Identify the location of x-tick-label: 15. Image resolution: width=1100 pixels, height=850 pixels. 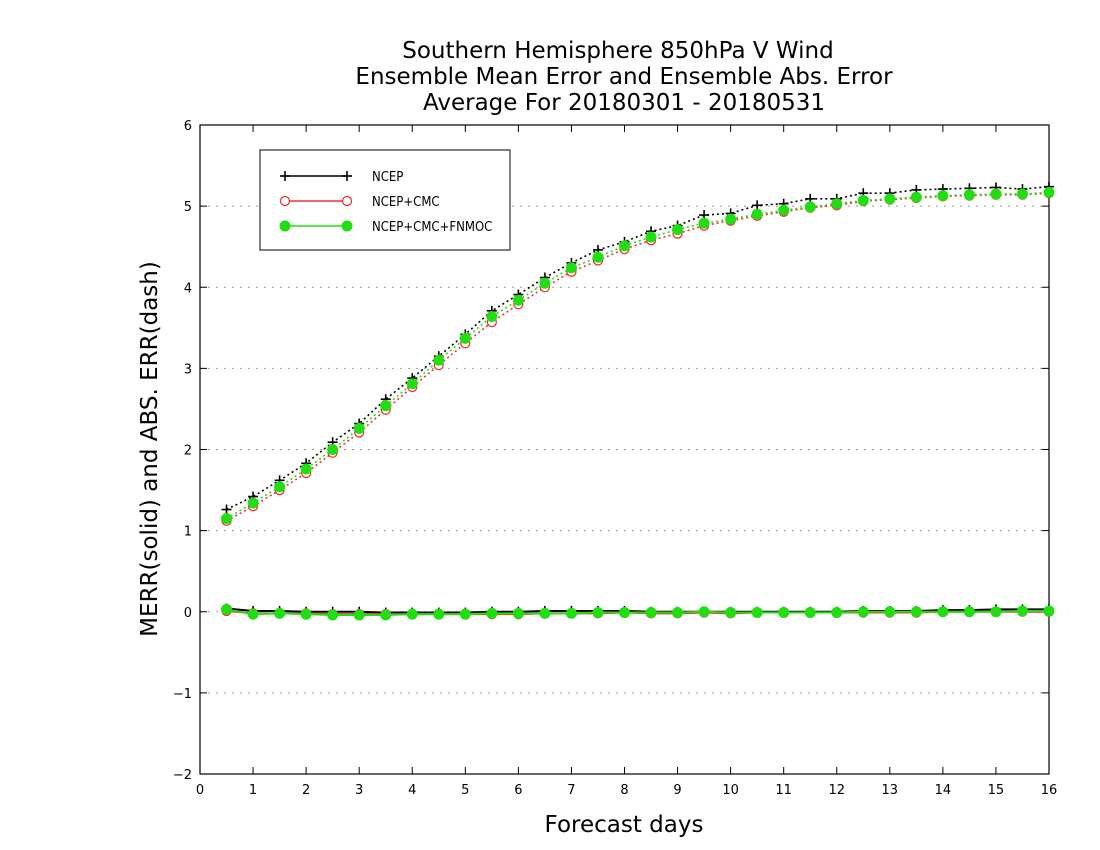
(996, 790).